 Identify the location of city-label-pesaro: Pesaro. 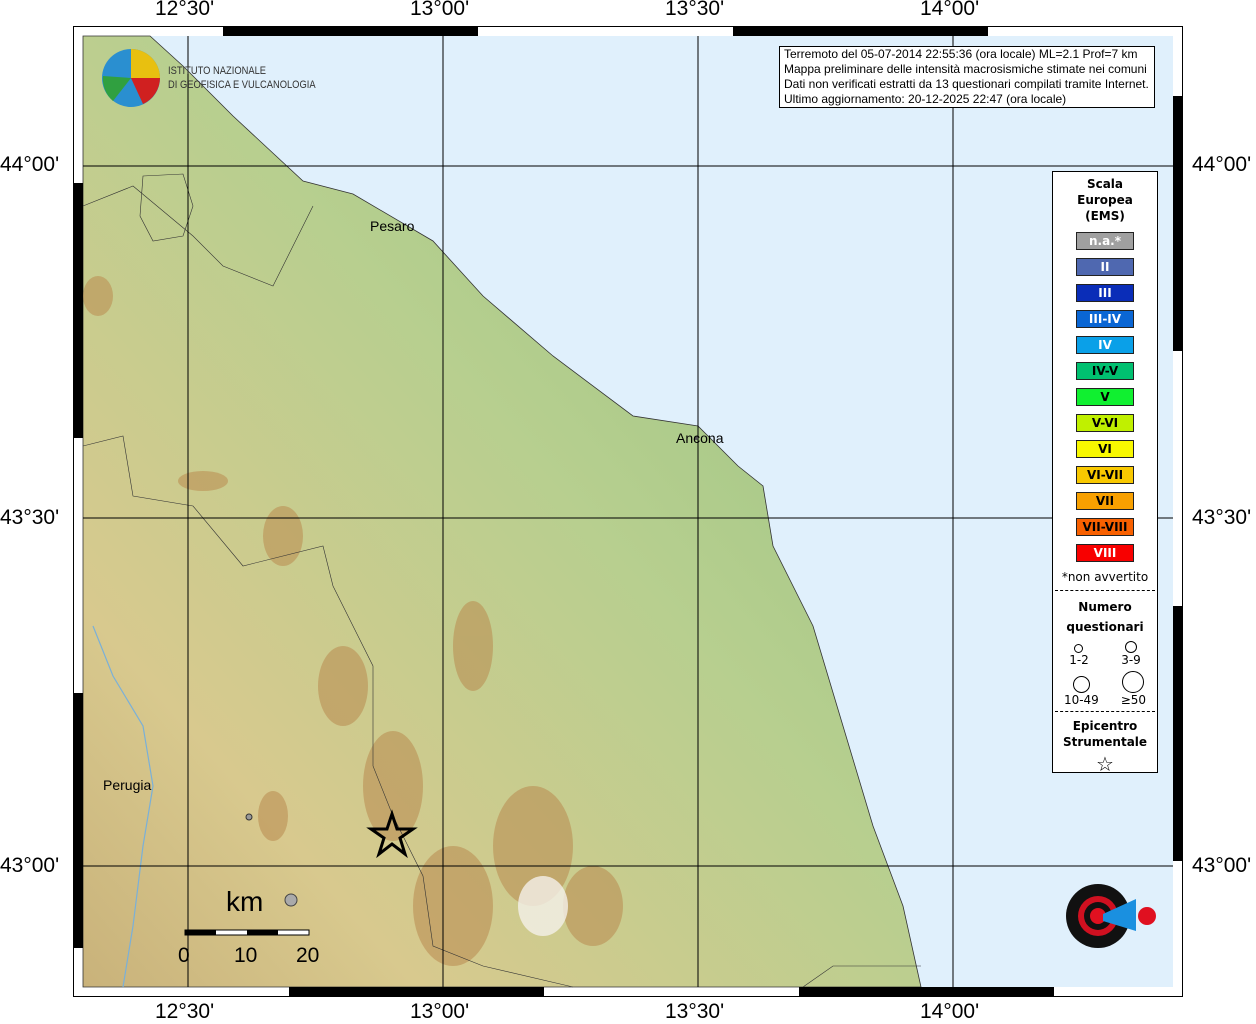
(392, 226).